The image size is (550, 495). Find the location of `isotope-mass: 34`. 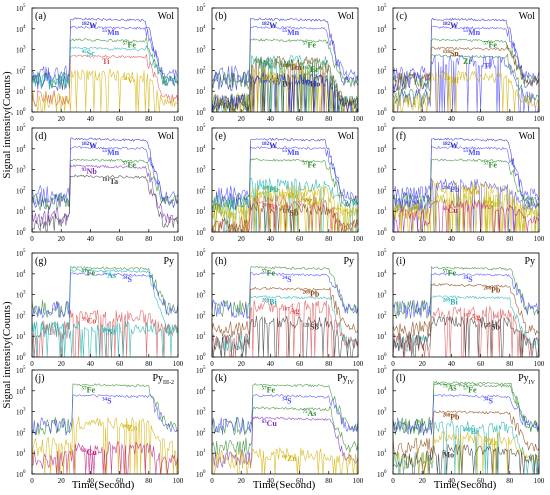

isotope-mass: 34 is located at coordinates (125, 278).